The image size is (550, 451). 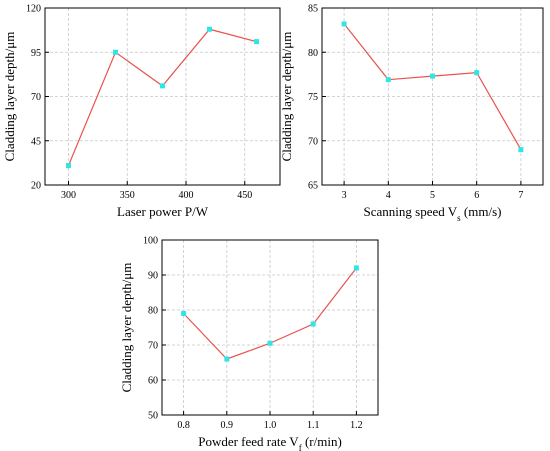 What do you see at coordinates (150, 241) in the screenshot?
I see `y-tick-label: 100` at bounding box center [150, 241].